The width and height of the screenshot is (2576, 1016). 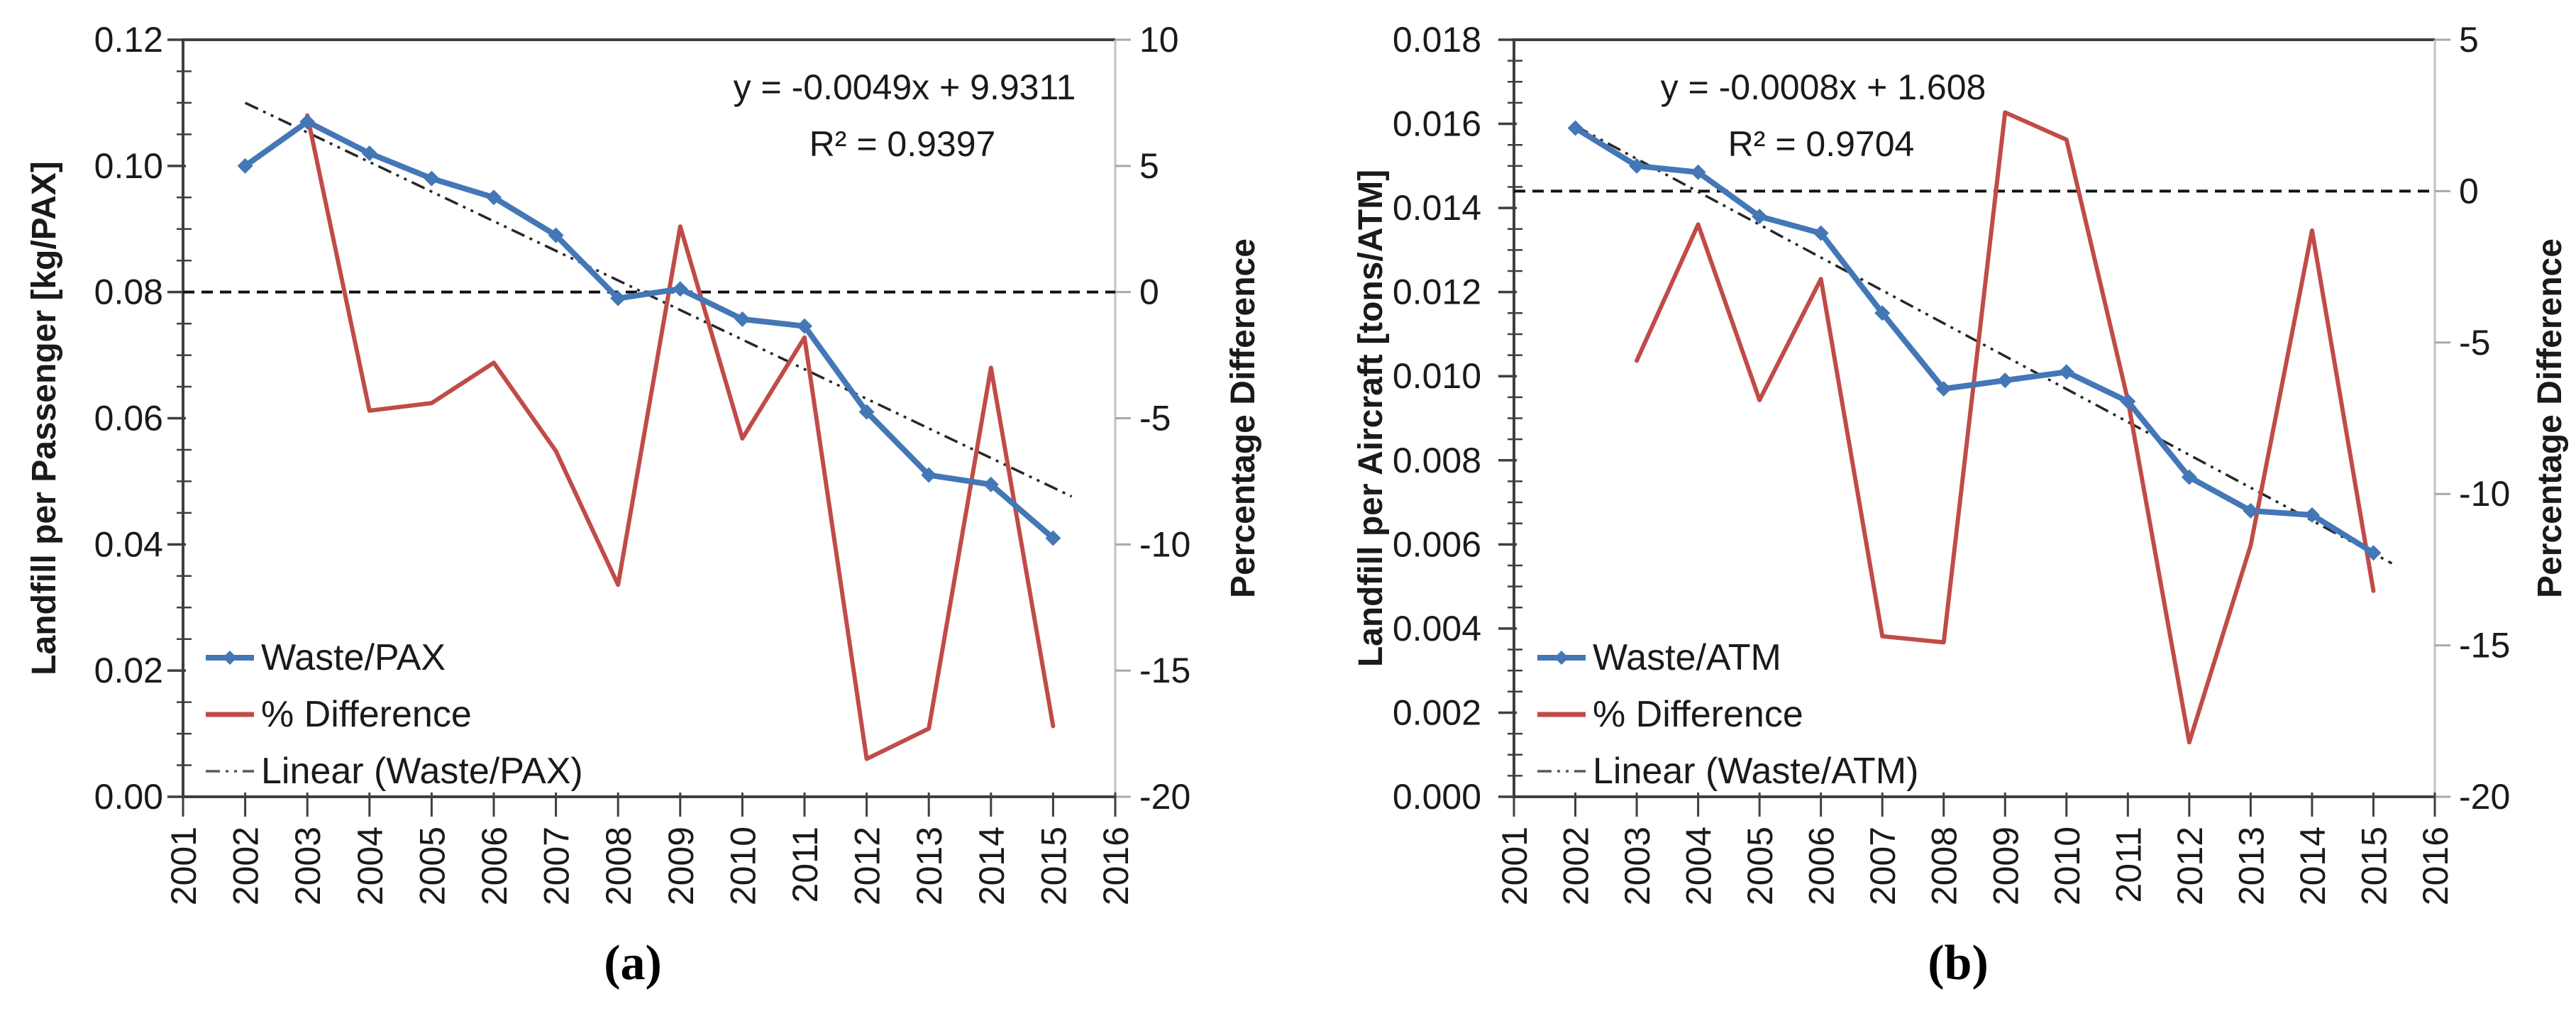 I want to click on left-axis-tick-label: 0.004, so click(x=1437, y=628).